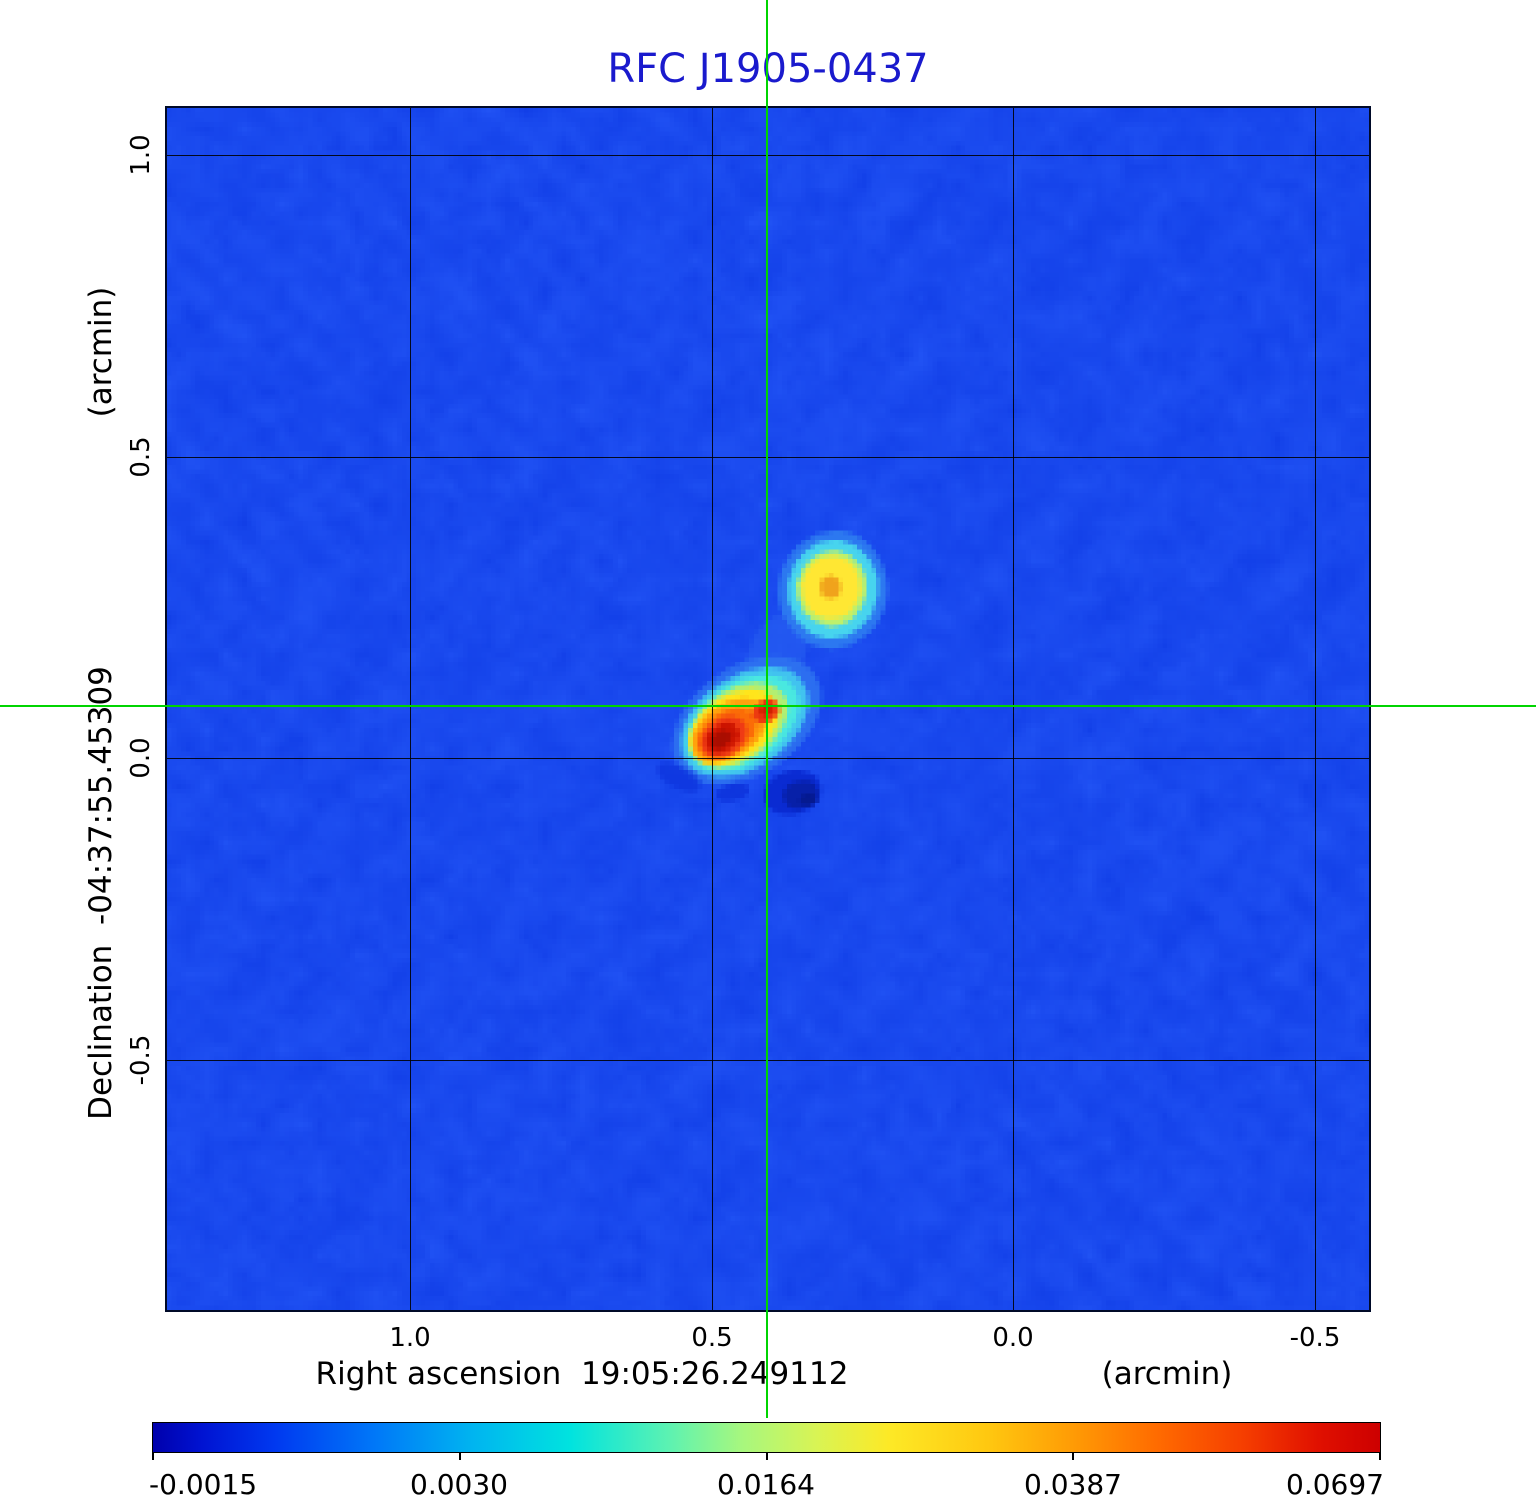 The height and width of the screenshot is (1511, 1536). I want to click on colorbar-tick-label: 0.0387, so click(1073, 1484).